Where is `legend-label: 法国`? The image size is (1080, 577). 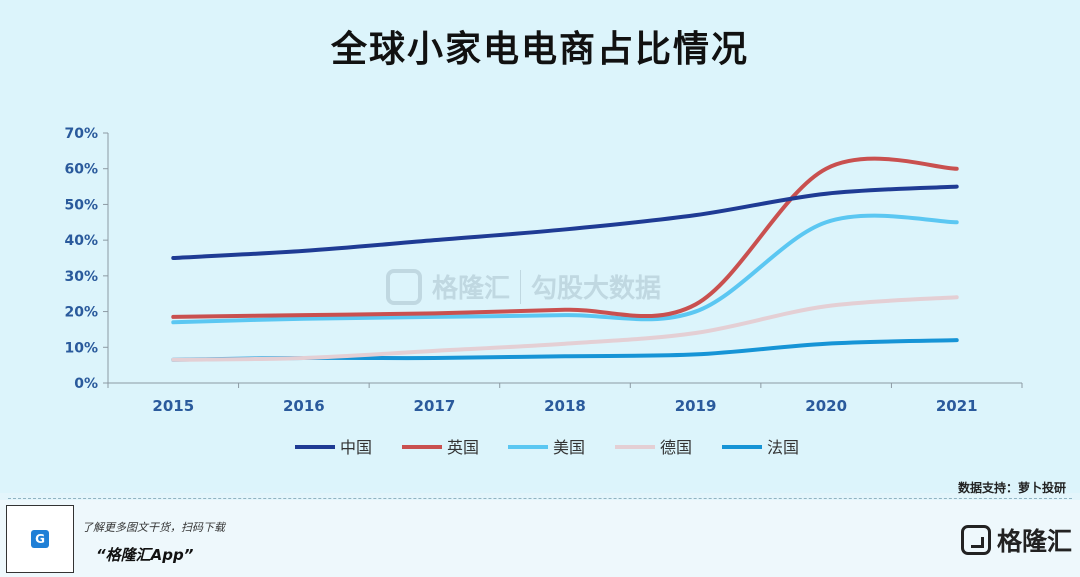 legend-label: 法国 is located at coordinates (783, 447).